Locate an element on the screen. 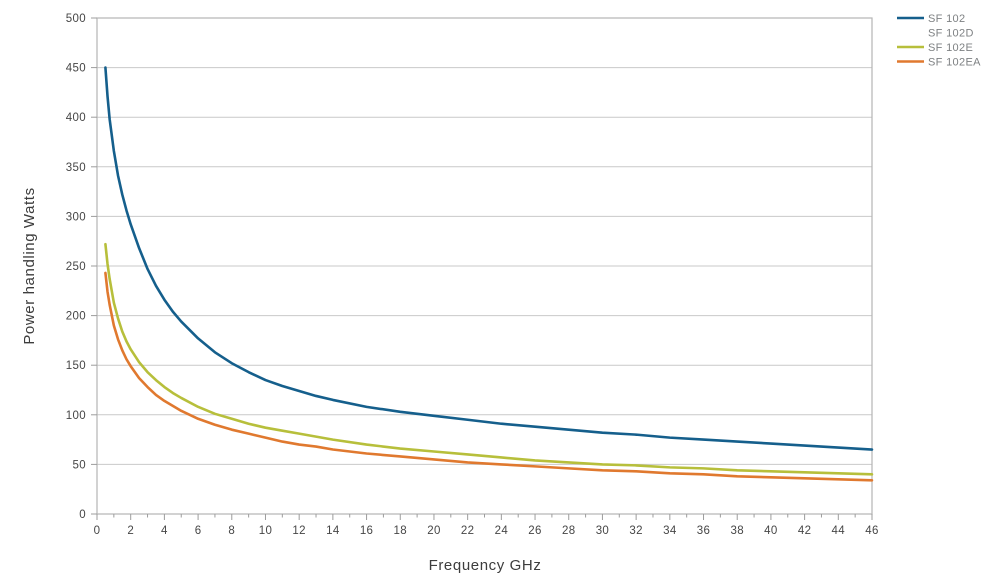  x-tick-label: 40 is located at coordinates (770, 531).